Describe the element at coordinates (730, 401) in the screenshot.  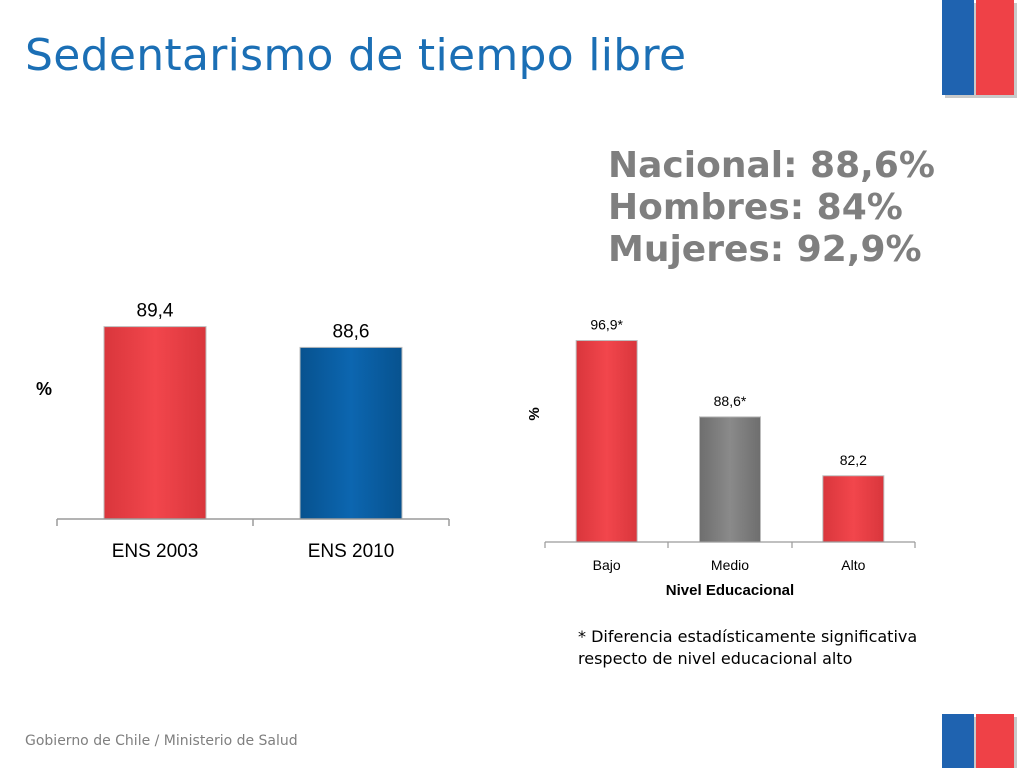
I see `data-label: 88,6*` at that location.